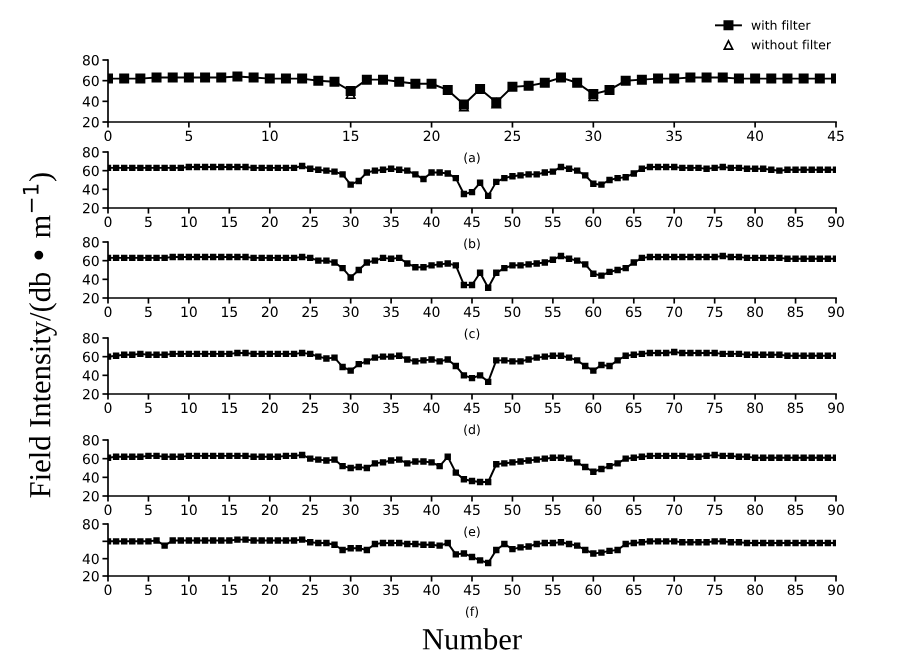 The height and width of the screenshot is (670, 912). Describe the element at coordinates (472, 639) in the screenshot. I see `x-axis-title: Number` at that location.